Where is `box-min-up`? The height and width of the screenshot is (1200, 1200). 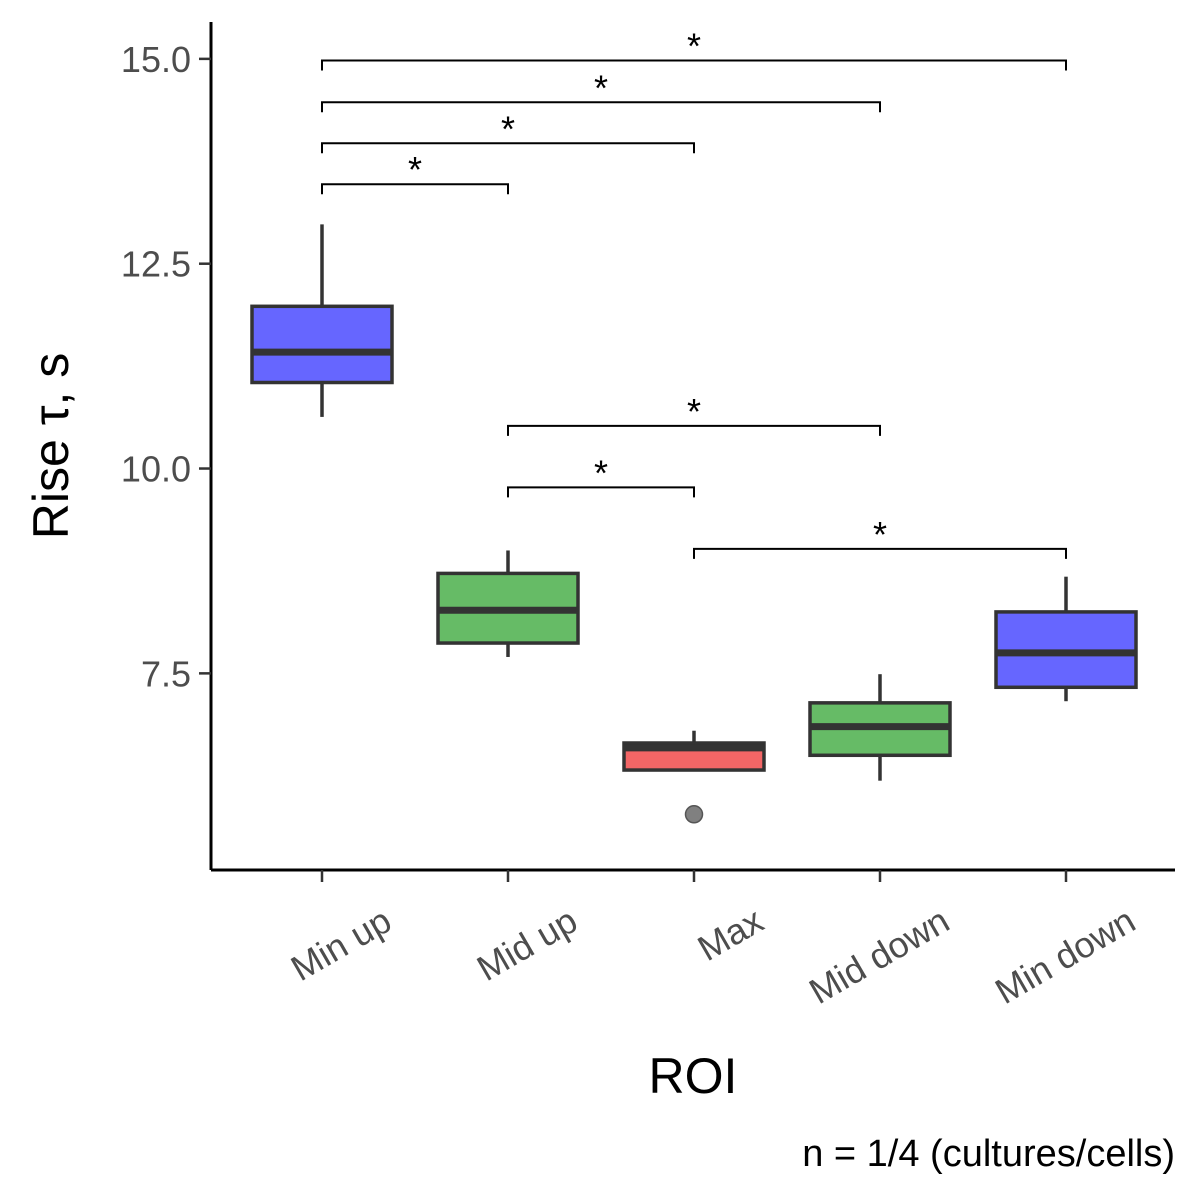 box-min-up is located at coordinates (322, 320).